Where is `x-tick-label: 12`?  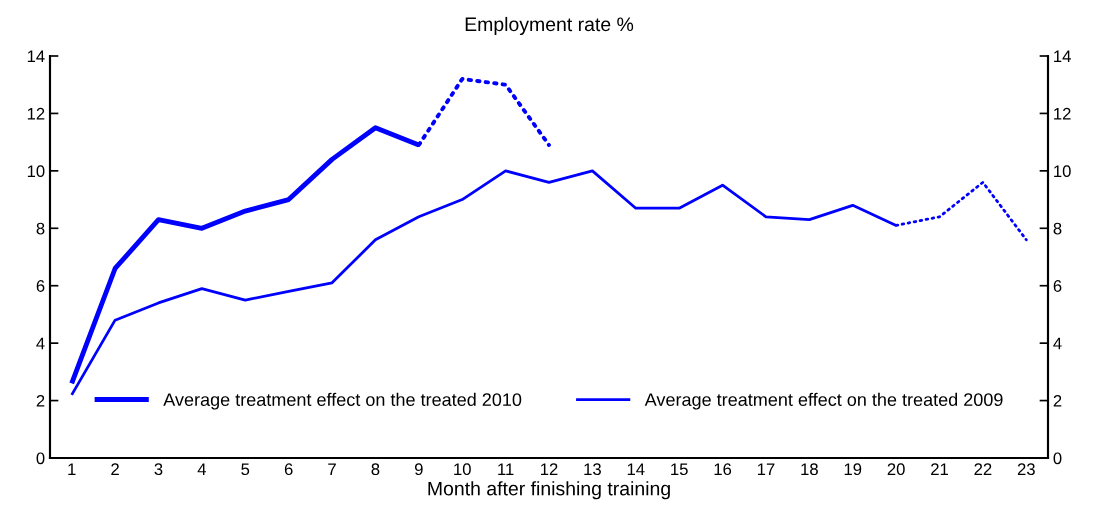 x-tick-label: 12 is located at coordinates (549, 469).